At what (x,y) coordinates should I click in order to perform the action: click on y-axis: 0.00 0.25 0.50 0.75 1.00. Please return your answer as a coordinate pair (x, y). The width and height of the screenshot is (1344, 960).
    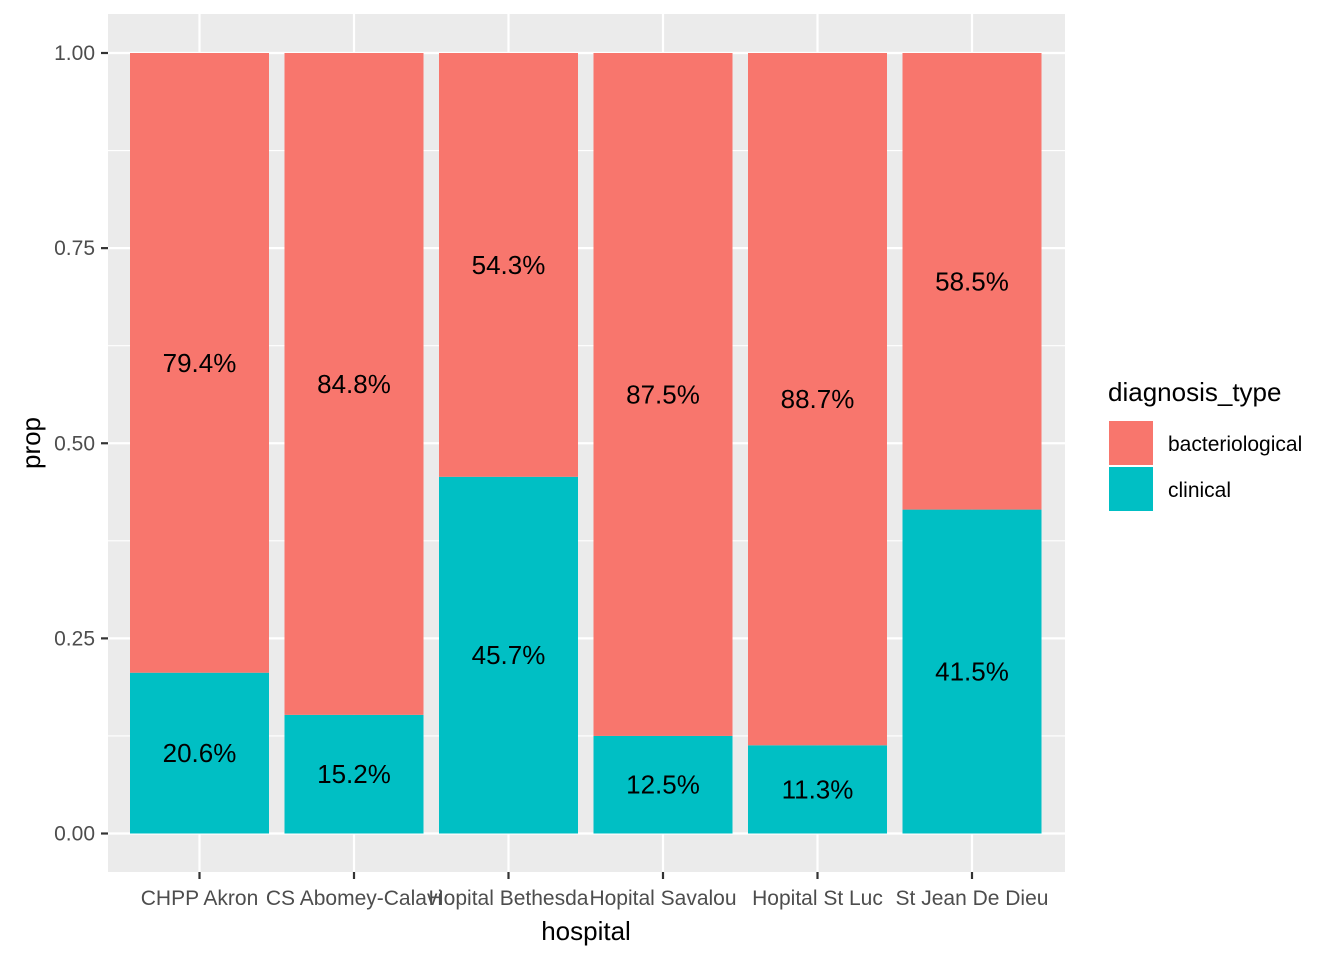
    Looking at the image, I should click on (81, 444).